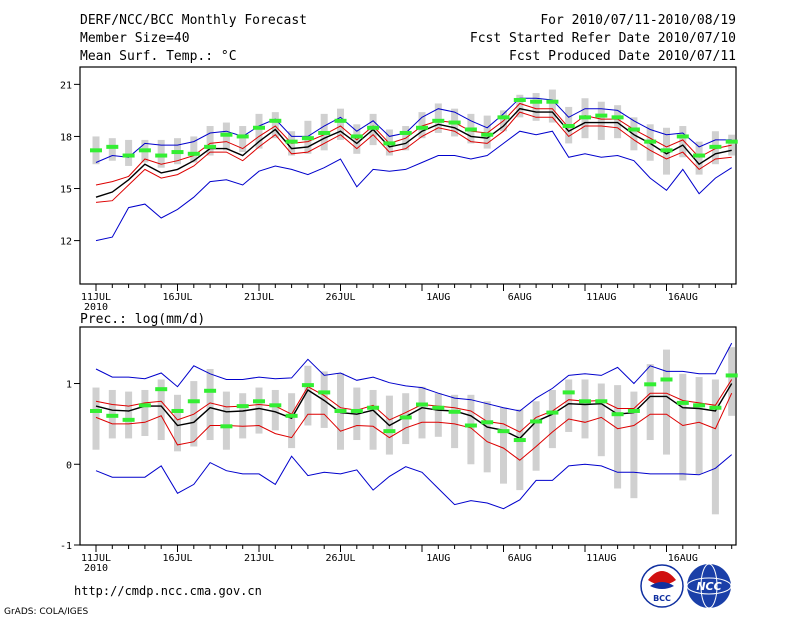 The image size is (800, 618). What do you see at coordinates (96, 568) in the screenshot?
I see `prec-x-tick-year: 2010` at bounding box center [96, 568].